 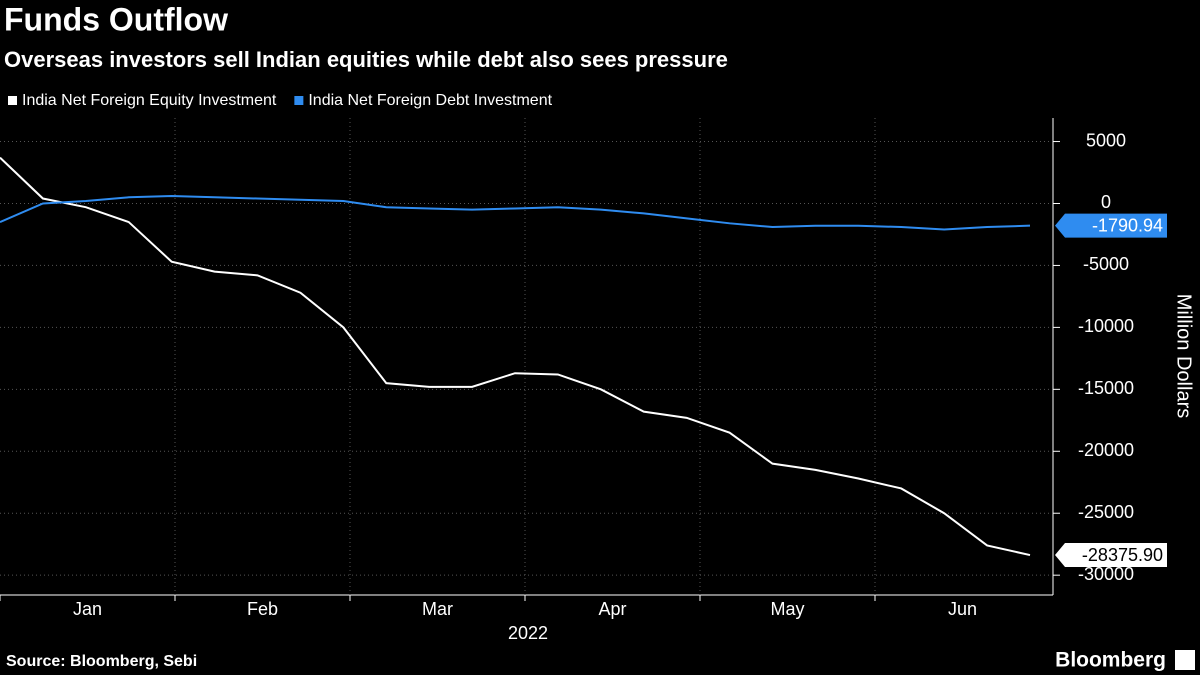 What do you see at coordinates (101, 661) in the screenshot?
I see `source: Source: Bloomberg, Sebi` at bounding box center [101, 661].